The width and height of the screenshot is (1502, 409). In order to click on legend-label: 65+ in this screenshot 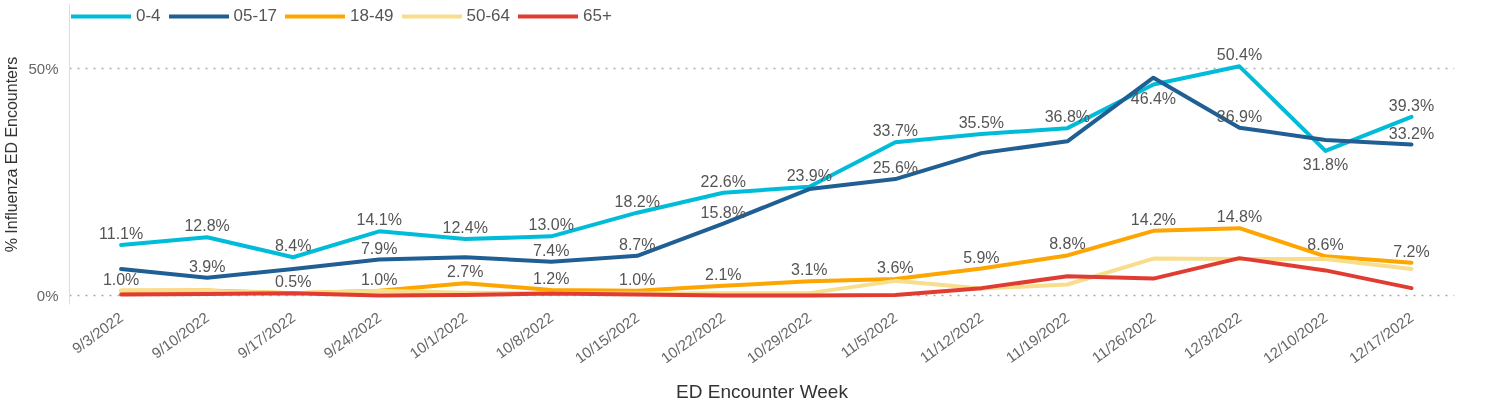, I will do `click(597, 16)`.